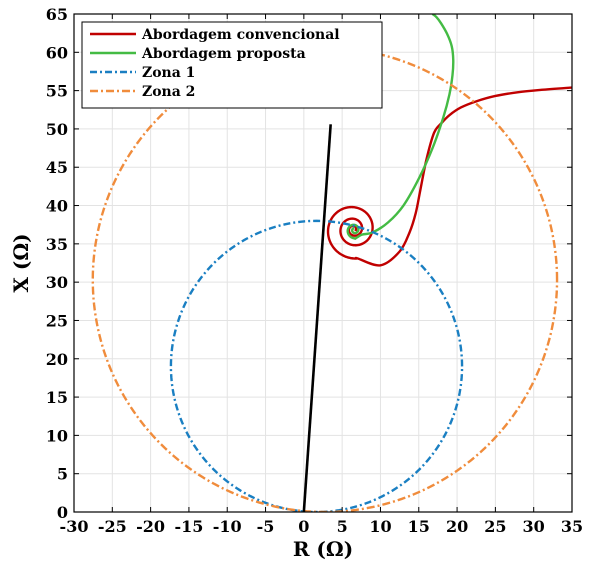 The height and width of the screenshot is (564, 600). Describe the element at coordinates (57, 167) in the screenshot. I see `y-tick-label: 45` at that location.